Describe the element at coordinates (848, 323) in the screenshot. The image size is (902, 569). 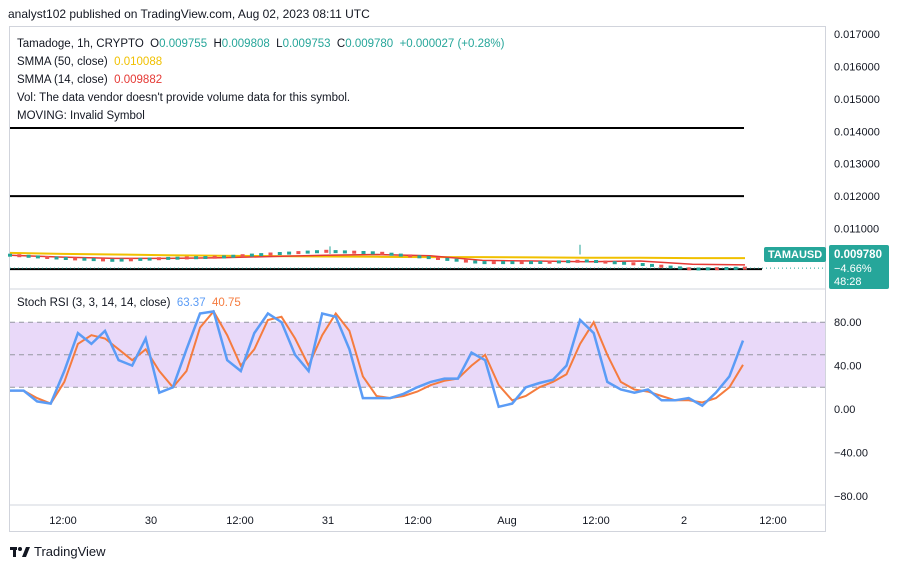
I see `stoch-axis-tick: 80.00` at that location.